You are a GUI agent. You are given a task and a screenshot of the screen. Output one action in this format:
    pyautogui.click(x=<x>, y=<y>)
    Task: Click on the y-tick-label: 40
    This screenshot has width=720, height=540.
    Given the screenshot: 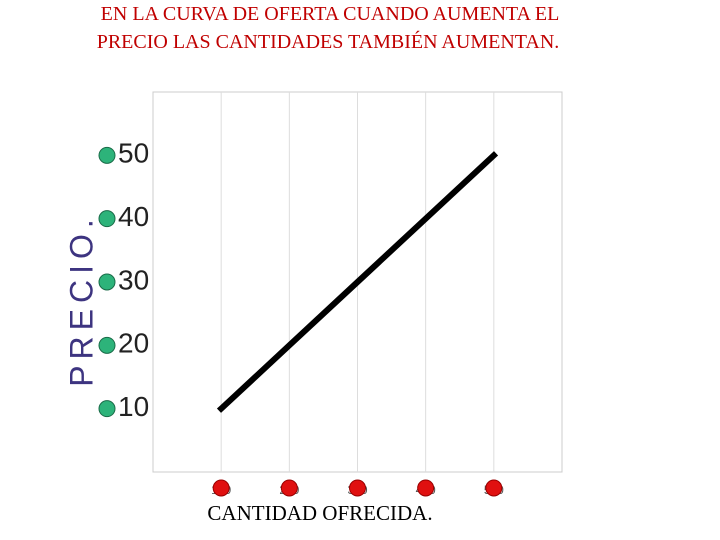 What is the action you would take?
    pyautogui.click(x=133, y=216)
    